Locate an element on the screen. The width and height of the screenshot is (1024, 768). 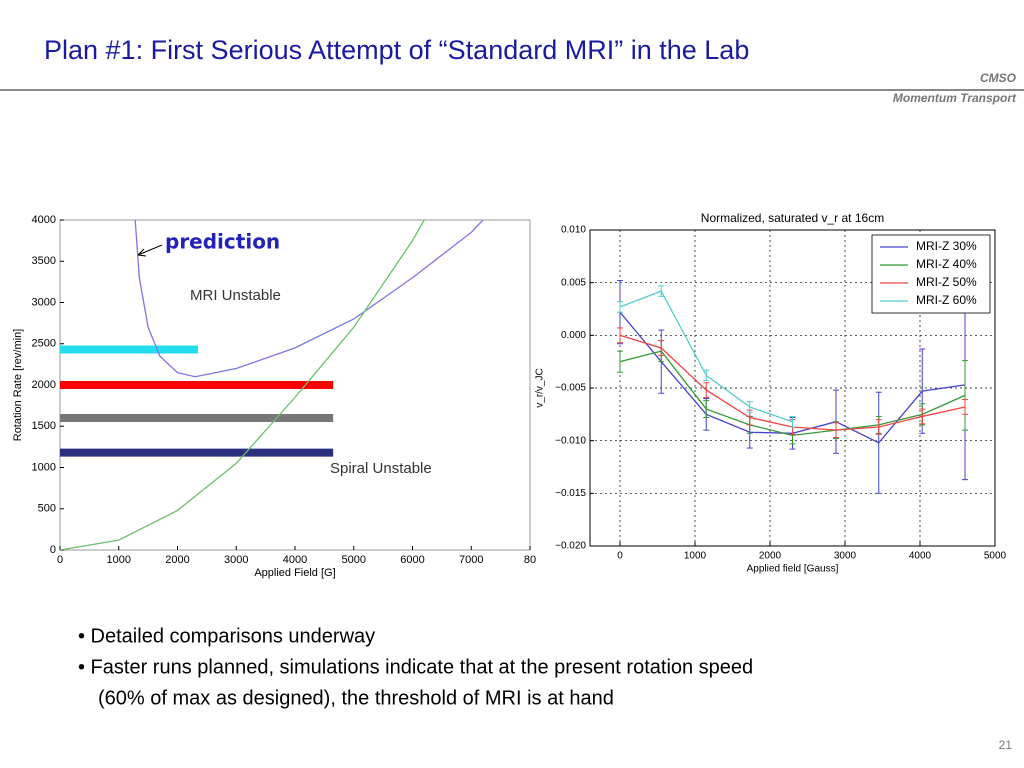
legend-label: MRI-Z 50% is located at coordinates (946, 282).